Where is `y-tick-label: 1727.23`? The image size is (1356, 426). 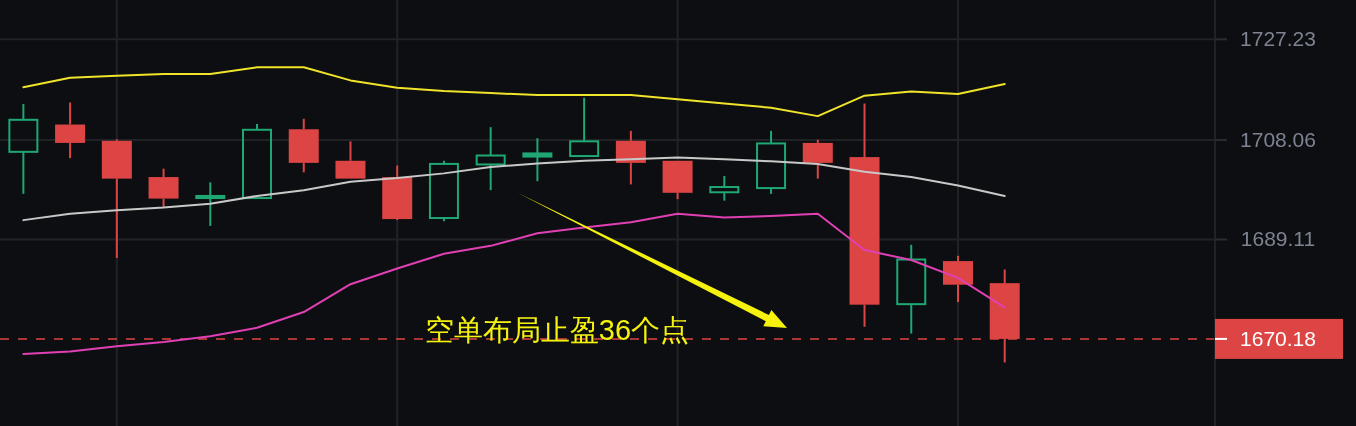
y-tick-label: 1727.23 is located at coordinates (1278, 39).